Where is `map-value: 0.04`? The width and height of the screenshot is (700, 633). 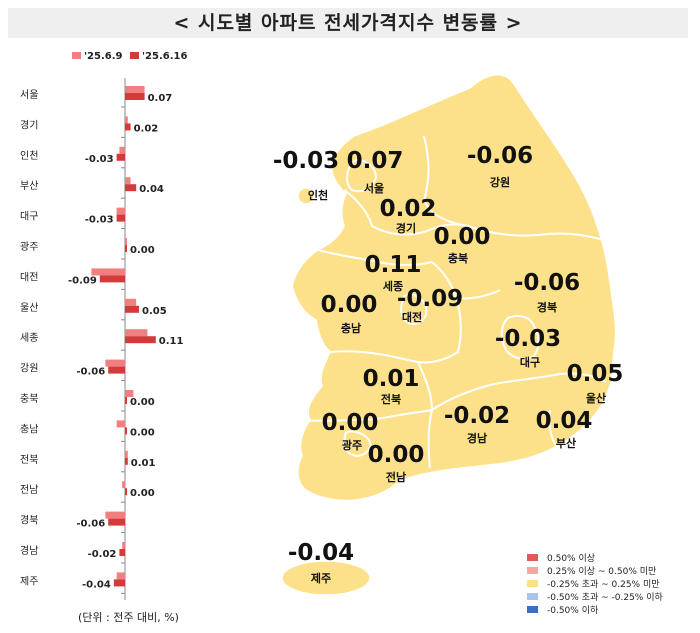
map-value: 0.04 is located at coordinates (564, 421).